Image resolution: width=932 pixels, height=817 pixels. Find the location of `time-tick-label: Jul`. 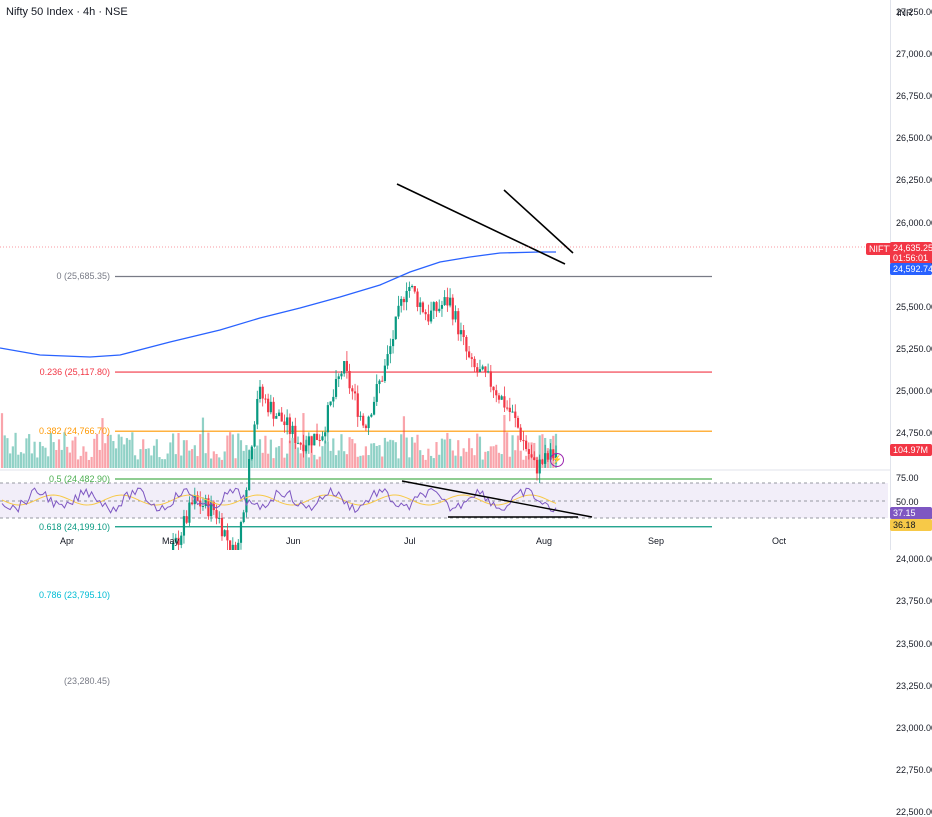

time-tick-label: Jul is located at coordinates (410, 541).